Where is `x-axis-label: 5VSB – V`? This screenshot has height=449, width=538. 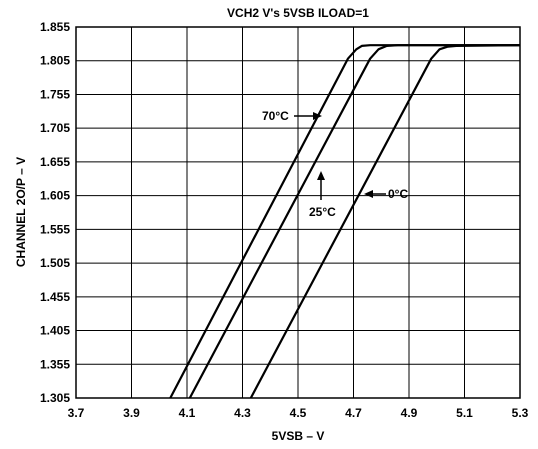 x-axis-label: 5VSB – V is located at coordinates (298, 436).